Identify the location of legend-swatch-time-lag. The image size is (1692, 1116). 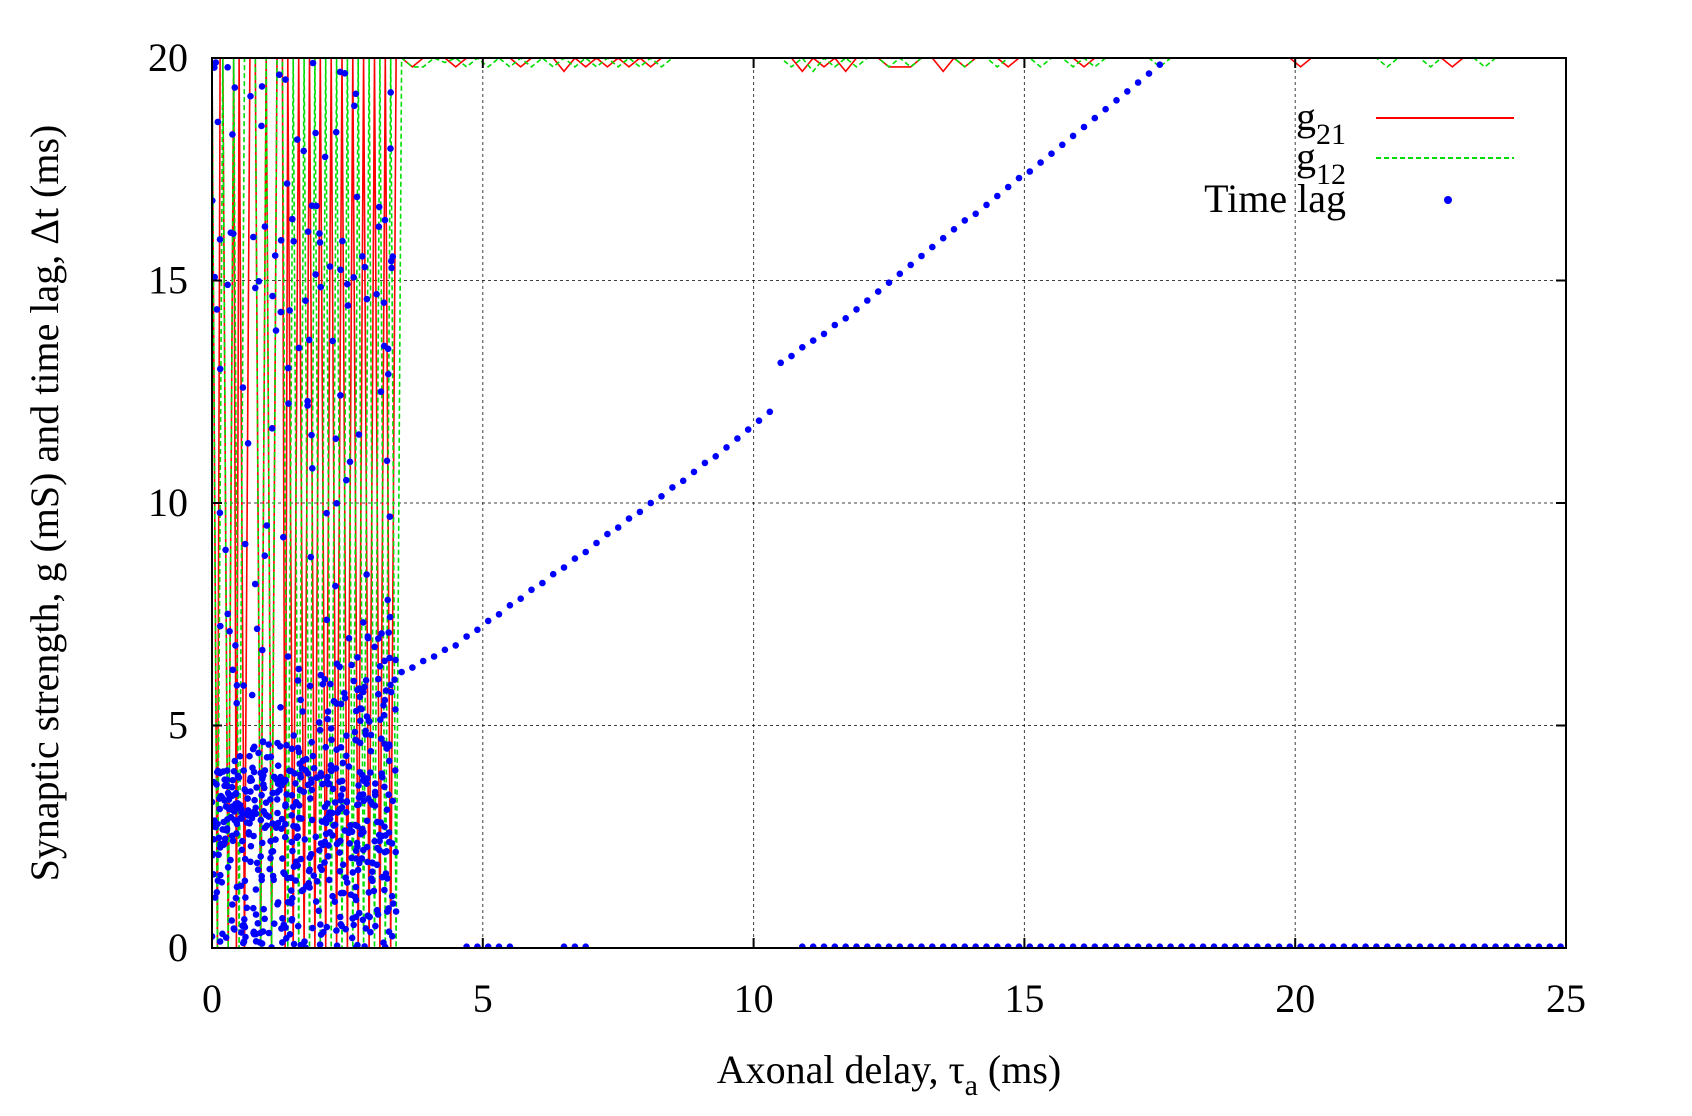
(1448, 200).